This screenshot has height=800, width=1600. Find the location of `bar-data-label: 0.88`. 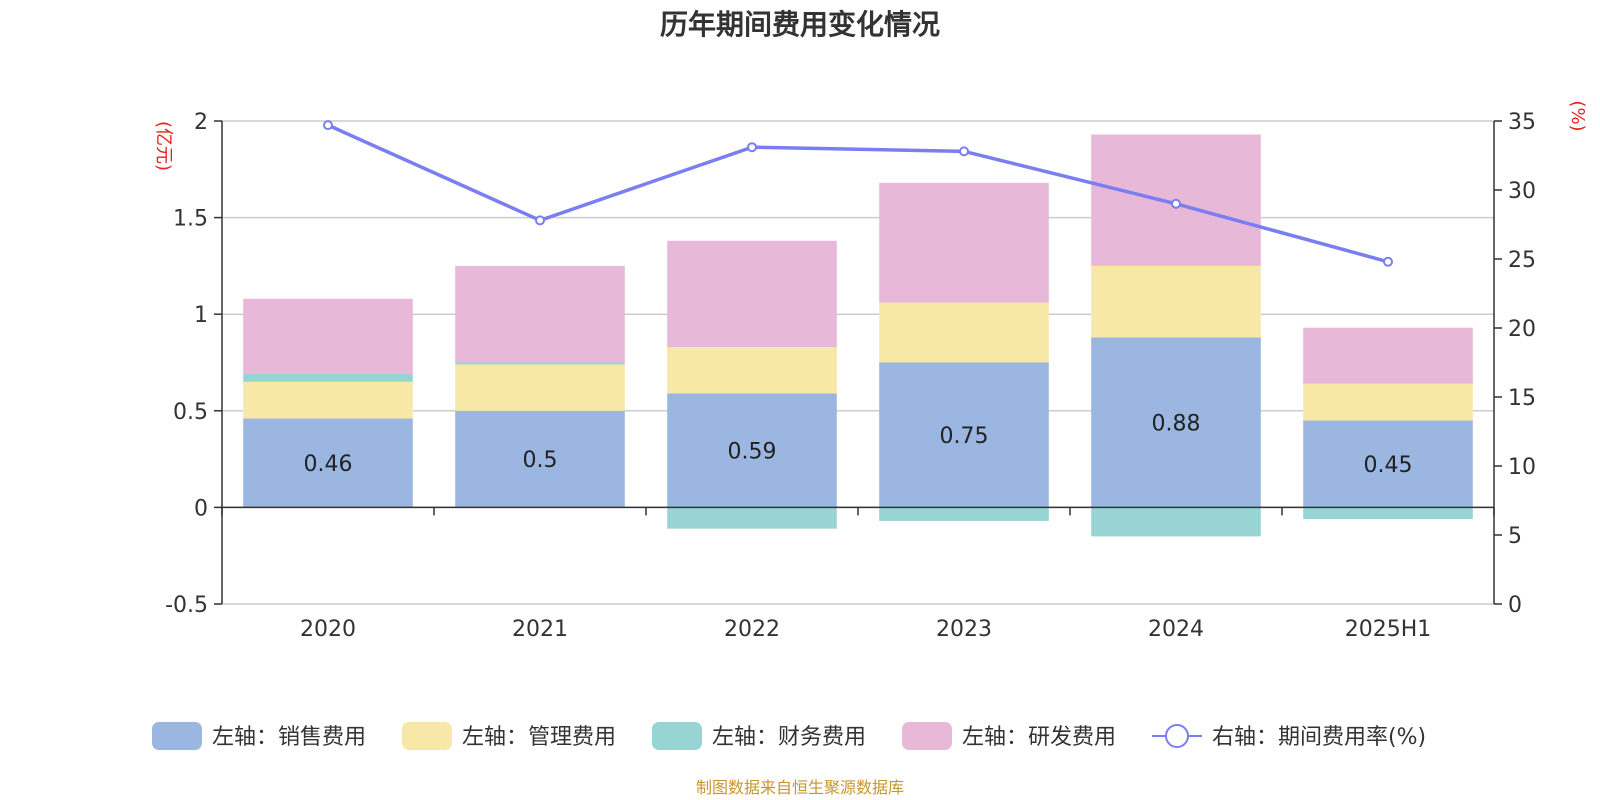

bar-data-label: 0.88 is located at coordinates (1176, 423).